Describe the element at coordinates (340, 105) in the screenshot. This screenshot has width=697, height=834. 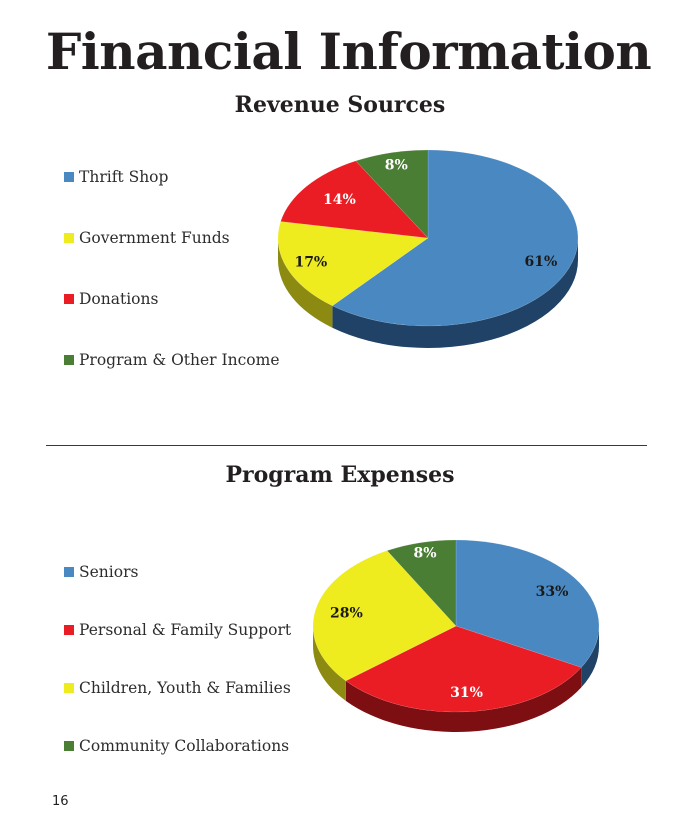
I see `revenue-chart-title: Revenue Sources` at that location.